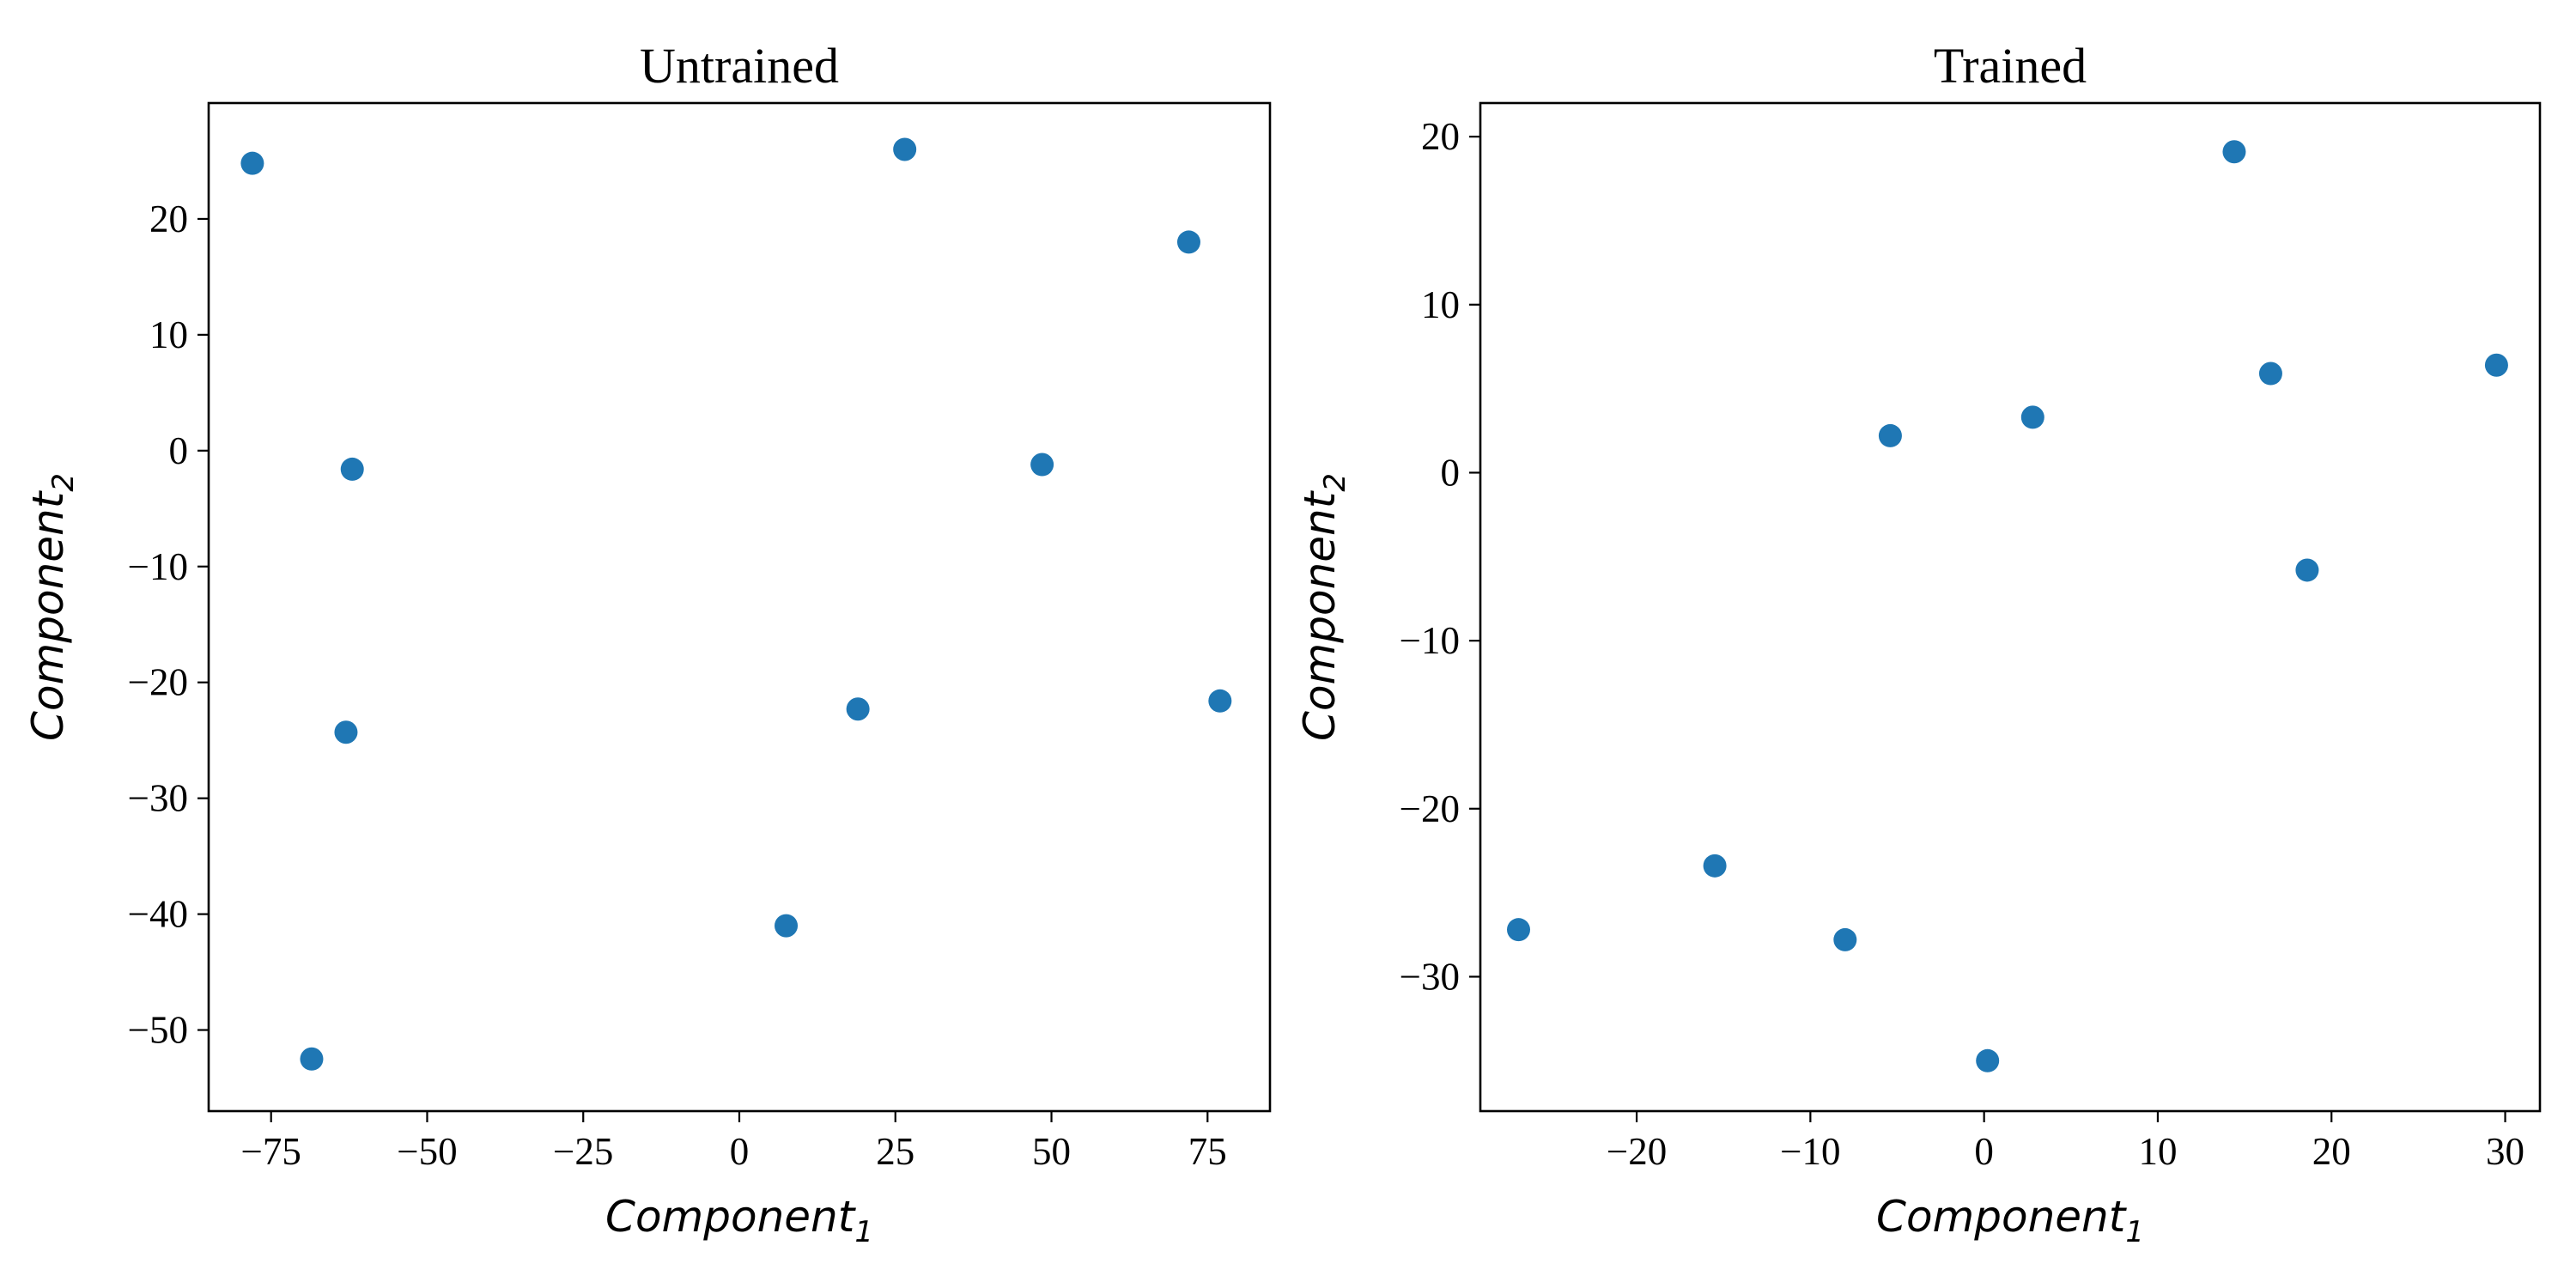  Describe the element at coordinates (271, 1151) in the screenshot. I see `x-tick-label: −75` at that location.